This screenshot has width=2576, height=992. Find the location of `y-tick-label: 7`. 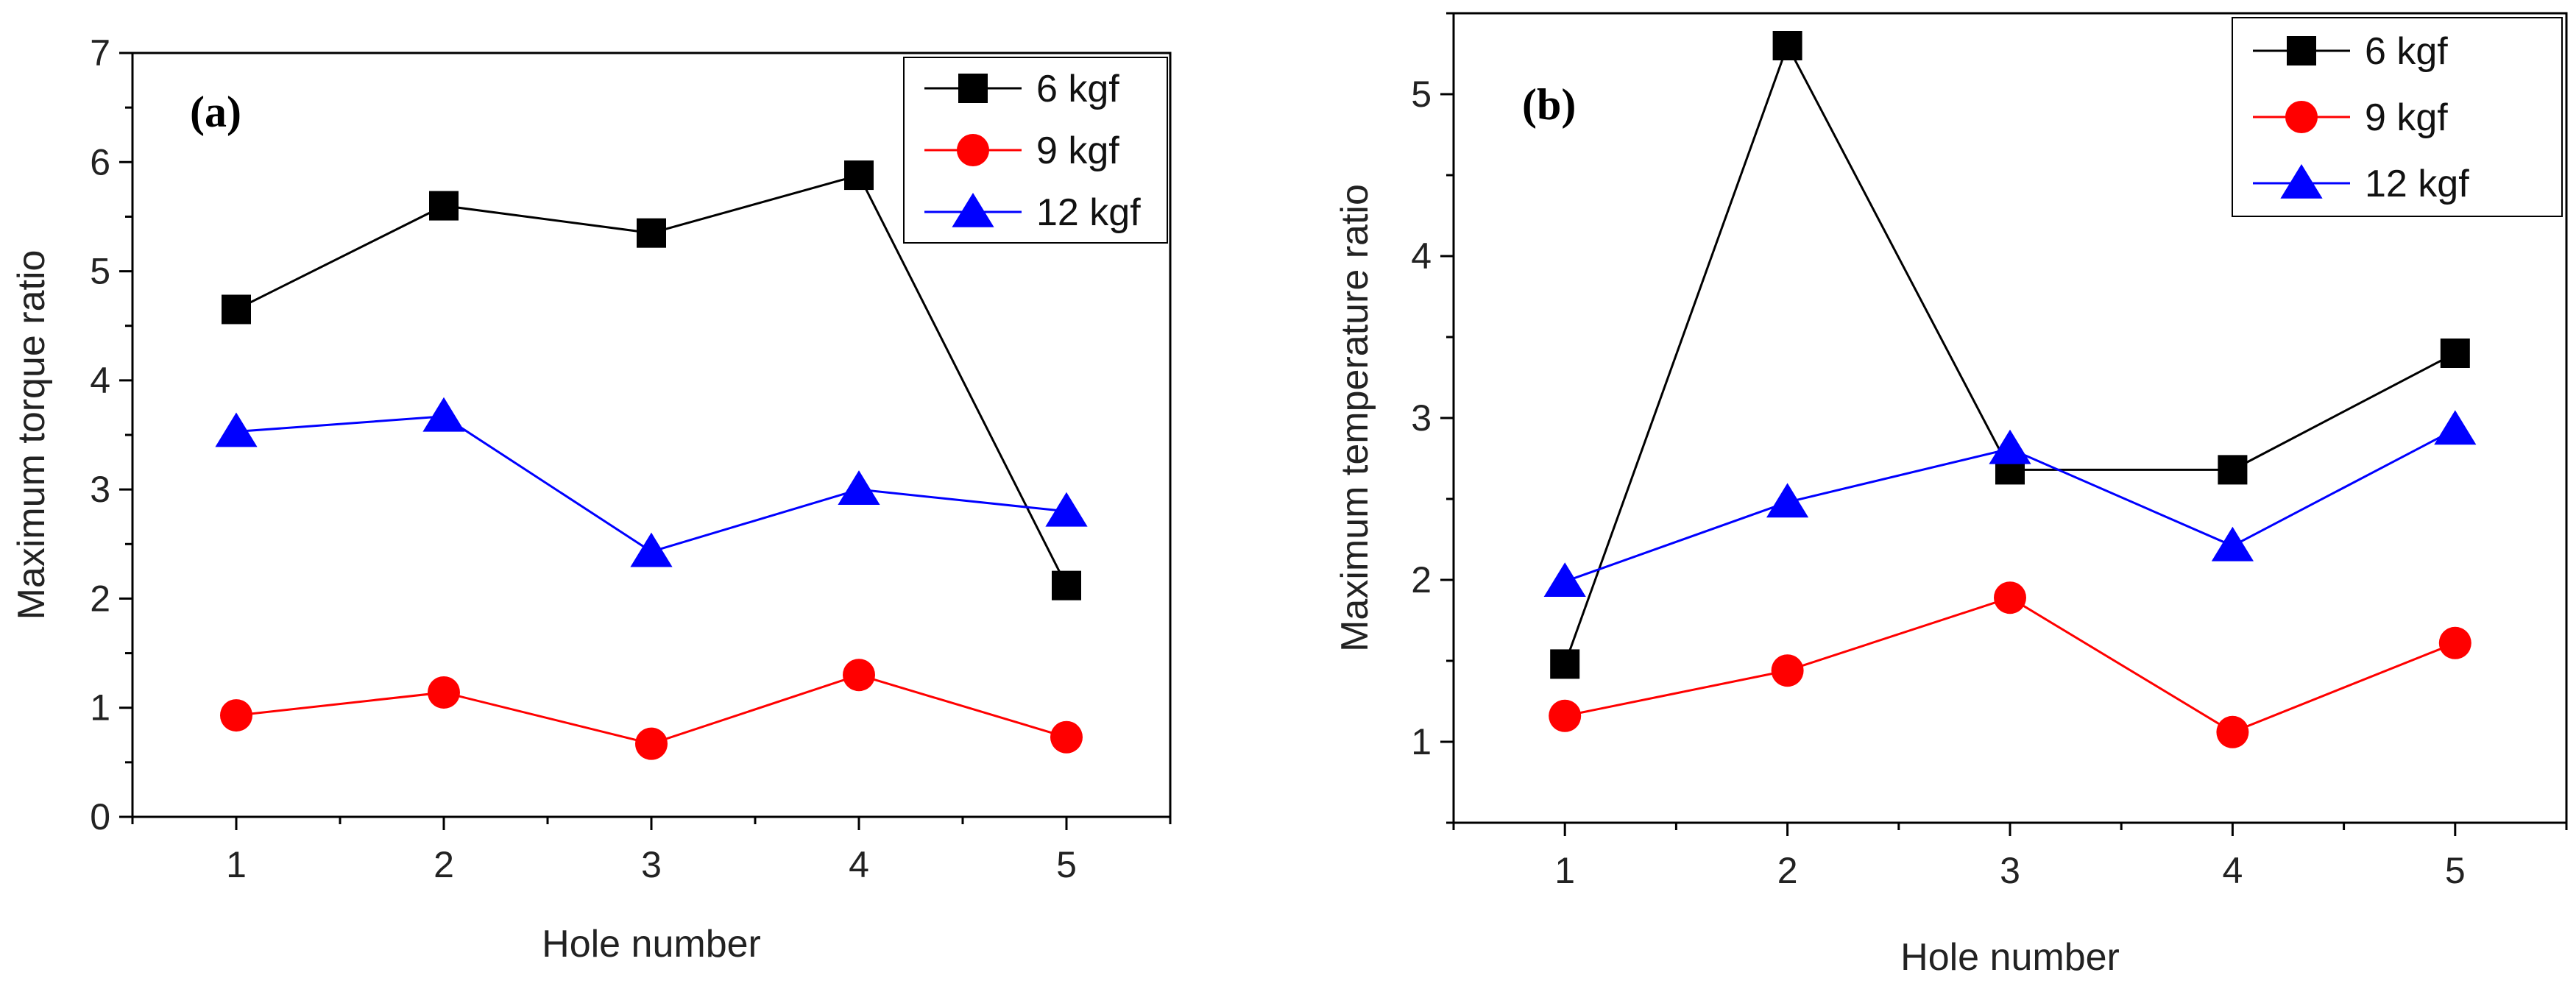

y-tick-label: 7 is located at coordinates (100, 53).